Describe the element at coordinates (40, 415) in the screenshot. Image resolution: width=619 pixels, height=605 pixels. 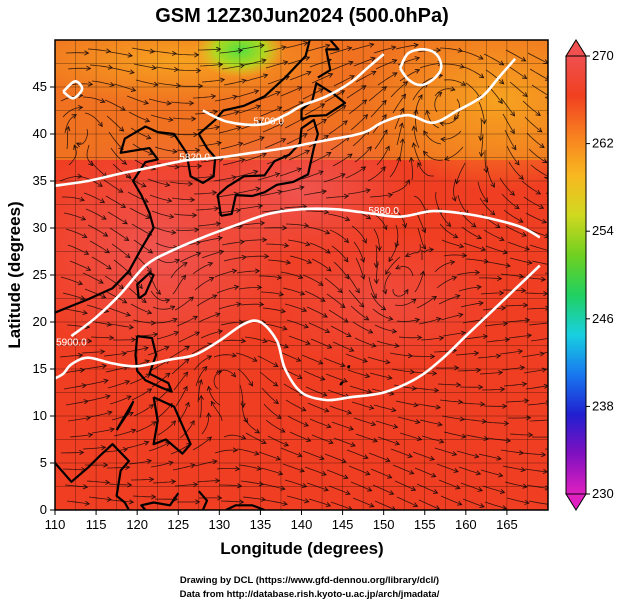
I see `y-tick-label: 10` at that location.